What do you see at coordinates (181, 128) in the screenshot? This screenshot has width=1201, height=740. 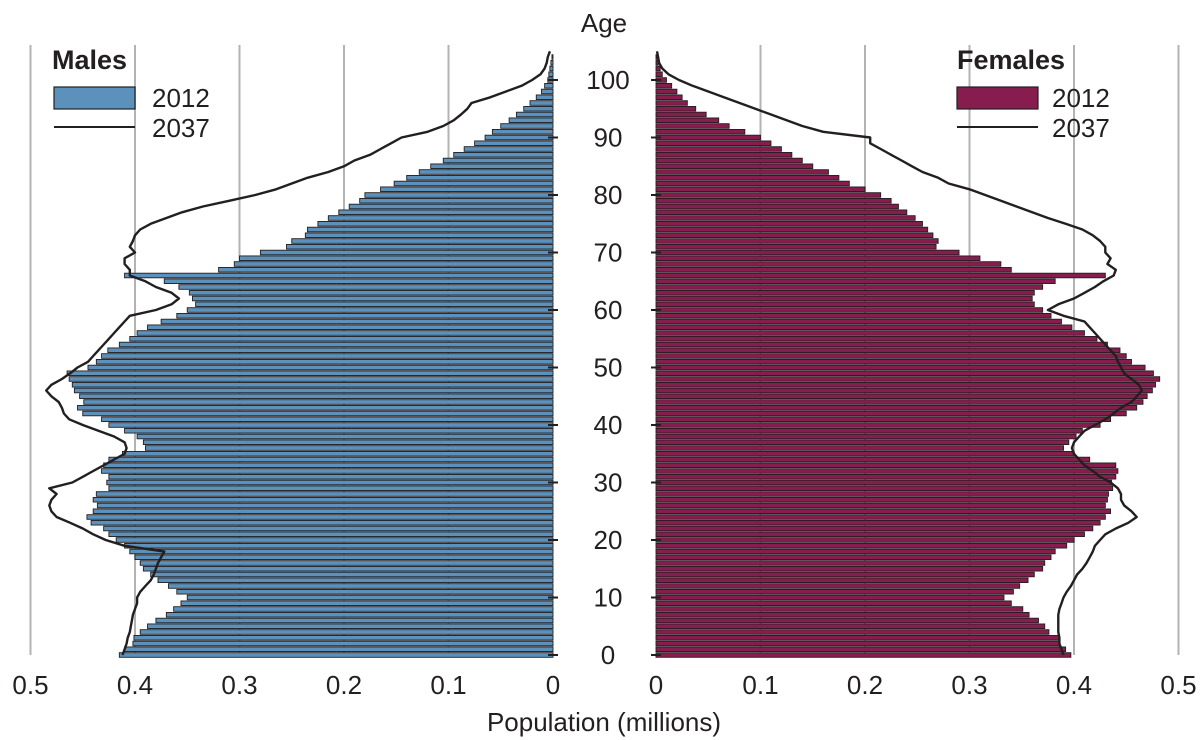 I see `legend-label-males-2037: 2037` at bounding box center [181, 128].